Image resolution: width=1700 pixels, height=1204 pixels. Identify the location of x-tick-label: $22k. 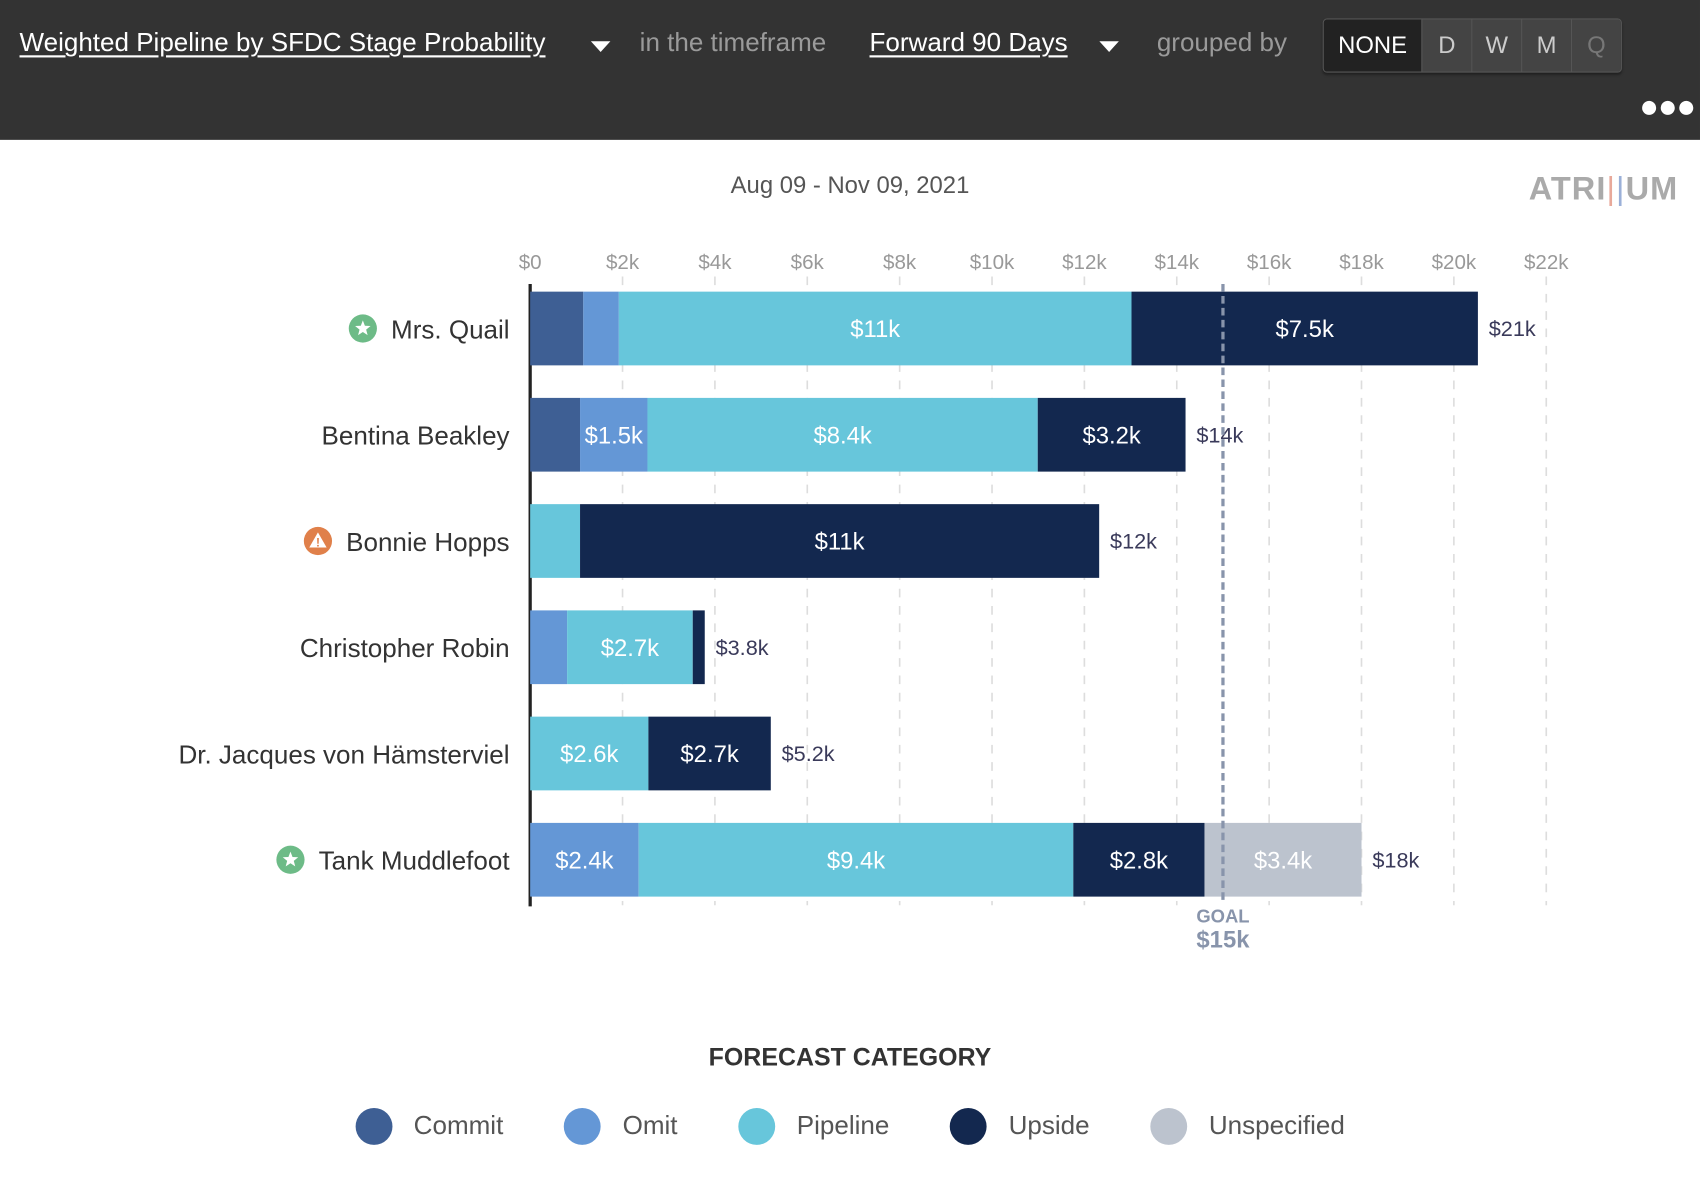
(1546, 262).